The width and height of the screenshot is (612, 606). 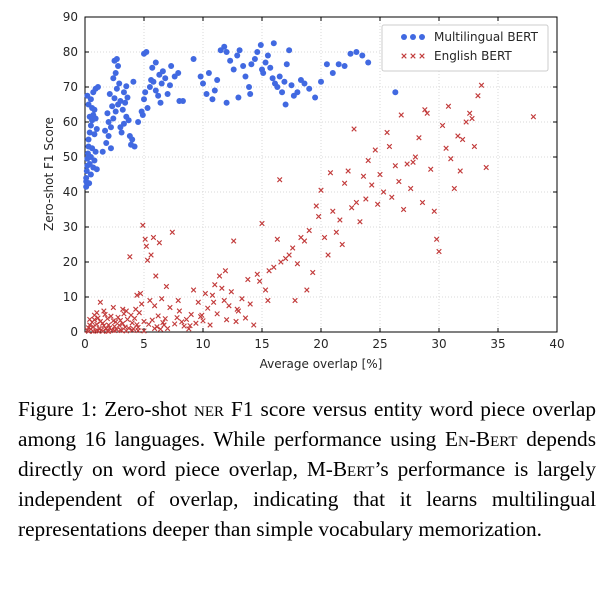 I want to click on y-tick-label: 80, so click(x=70, y=52).